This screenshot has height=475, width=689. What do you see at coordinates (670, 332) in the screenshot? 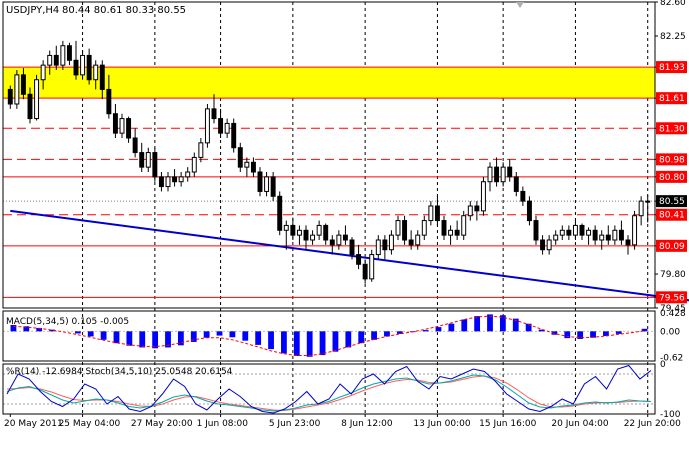
I see `macd-tick-label: 0.00` at bounding box center [670, 332].